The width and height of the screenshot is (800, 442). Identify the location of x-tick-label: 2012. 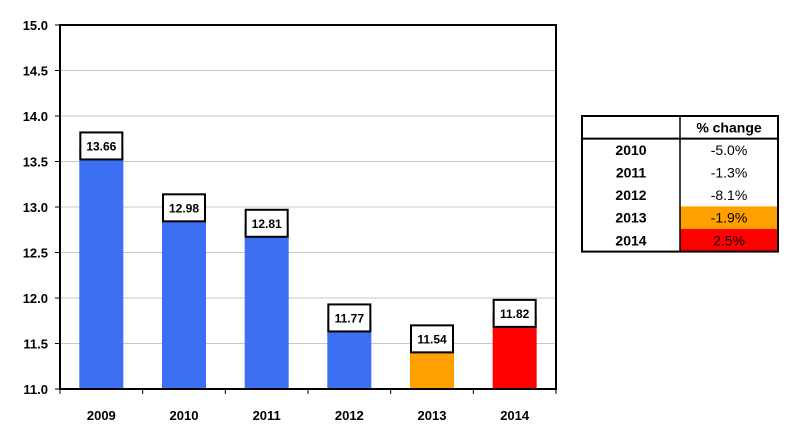
(349, 415).